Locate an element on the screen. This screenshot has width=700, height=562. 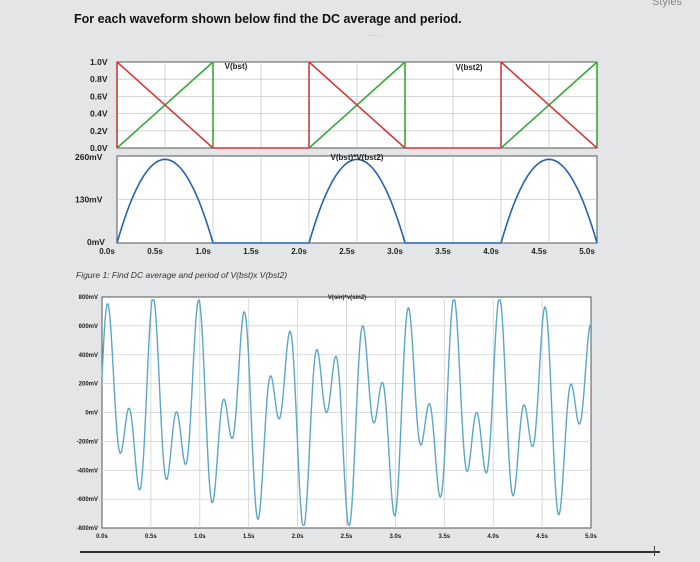
y-tick-label: 0.4V is located at coordinates (99, 114).